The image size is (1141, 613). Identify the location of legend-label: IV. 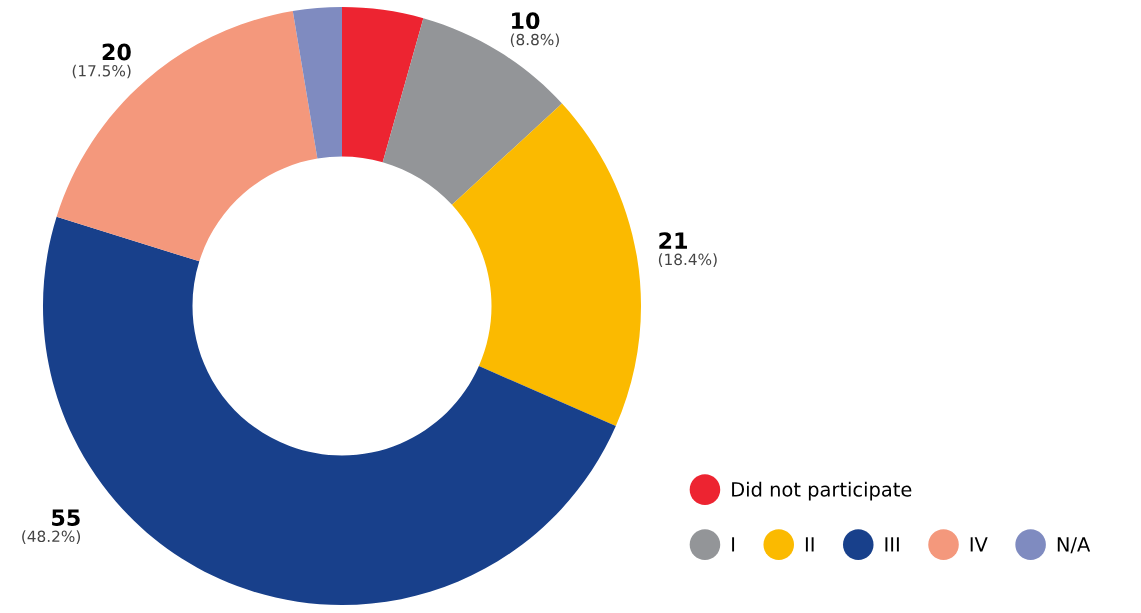
(979, 544).